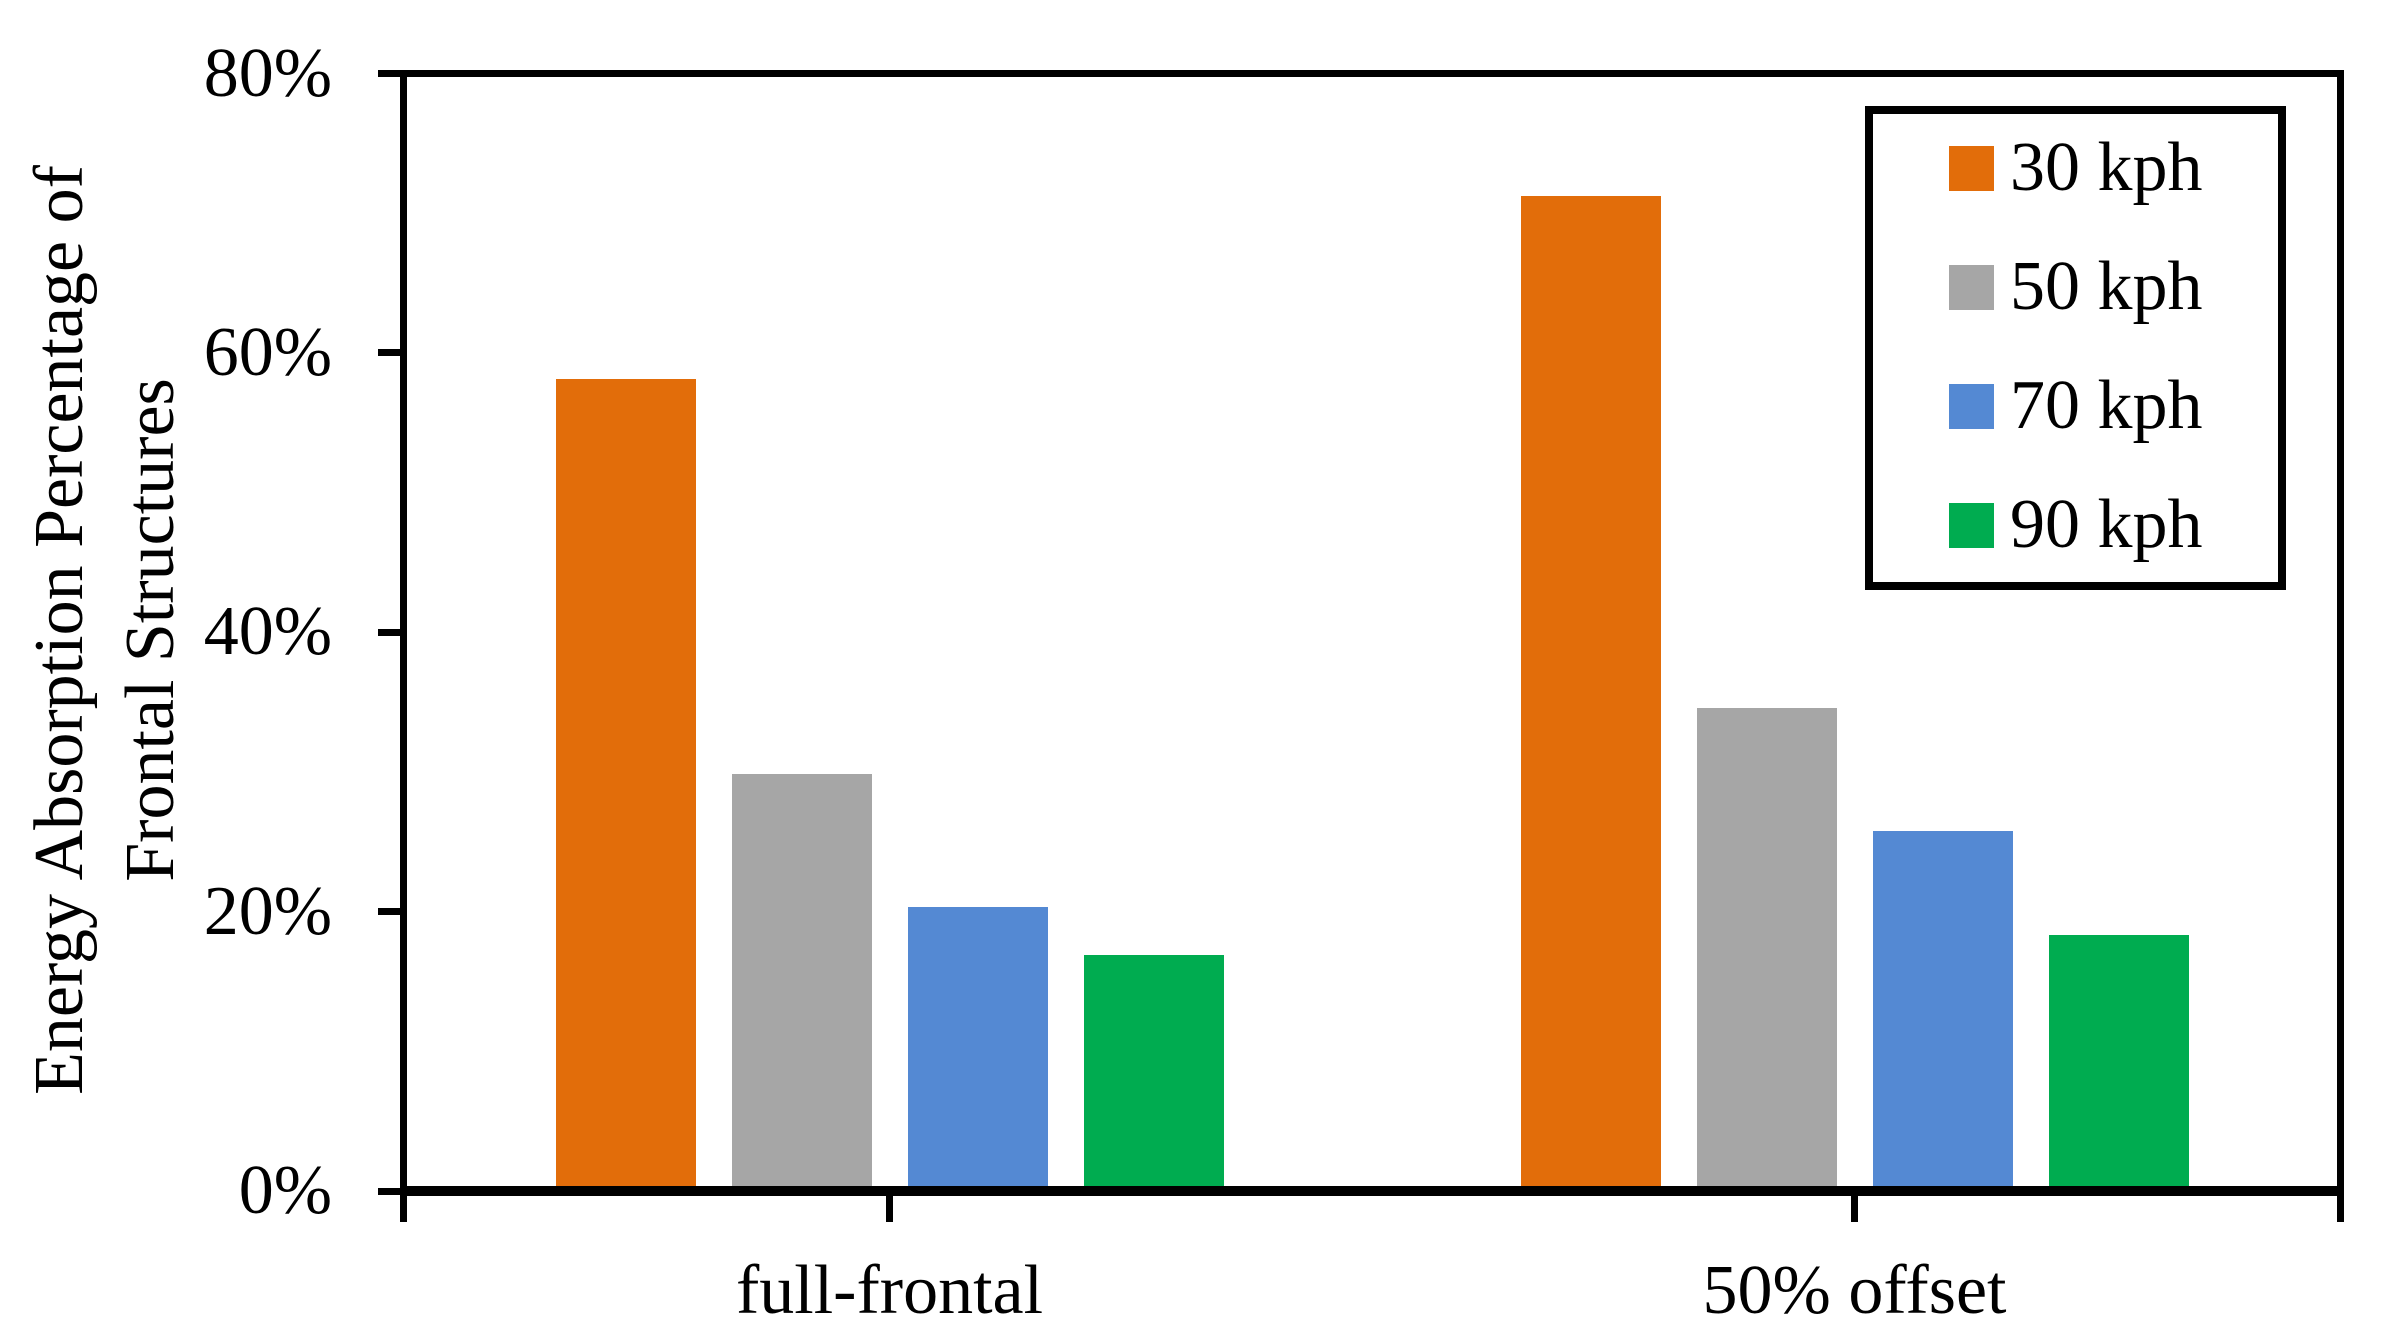 The height and width of the screenshot is (1344, 2382). What do you see at coordinates (2118, 1060) in the screenshot?
I see `bar-50-offset-90-kph` at bounding box center [2118, 1060].